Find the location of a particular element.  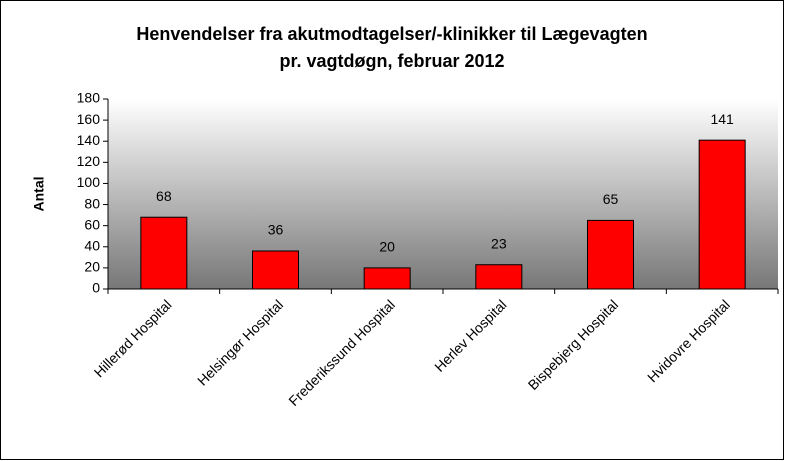

data-label: 20 is located at coordinates (387, 247).